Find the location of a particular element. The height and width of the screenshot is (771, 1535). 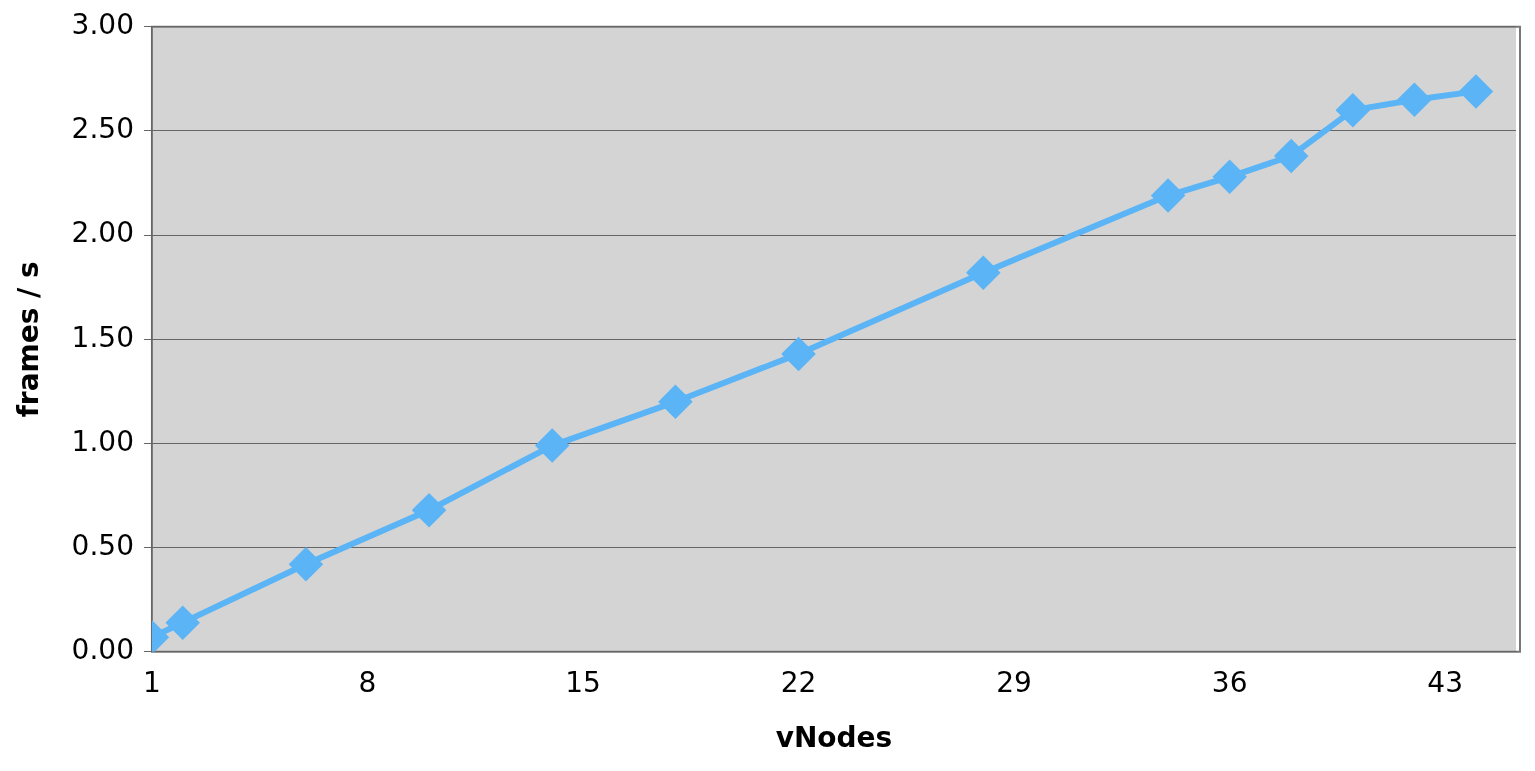

y-tick-label: 0.00 is located at coordinates (102, 650).